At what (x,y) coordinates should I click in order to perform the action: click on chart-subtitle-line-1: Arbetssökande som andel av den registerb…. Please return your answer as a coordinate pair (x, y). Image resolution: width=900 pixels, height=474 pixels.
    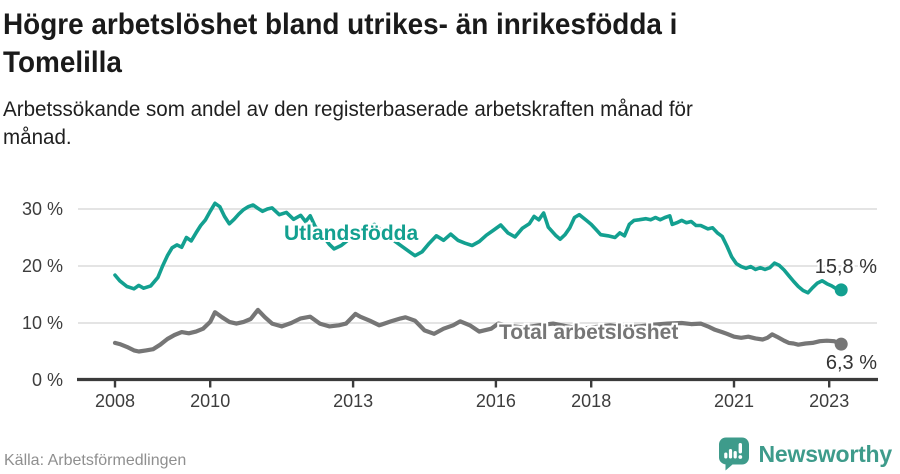
    Looking at the image, I should click on (348, 109).